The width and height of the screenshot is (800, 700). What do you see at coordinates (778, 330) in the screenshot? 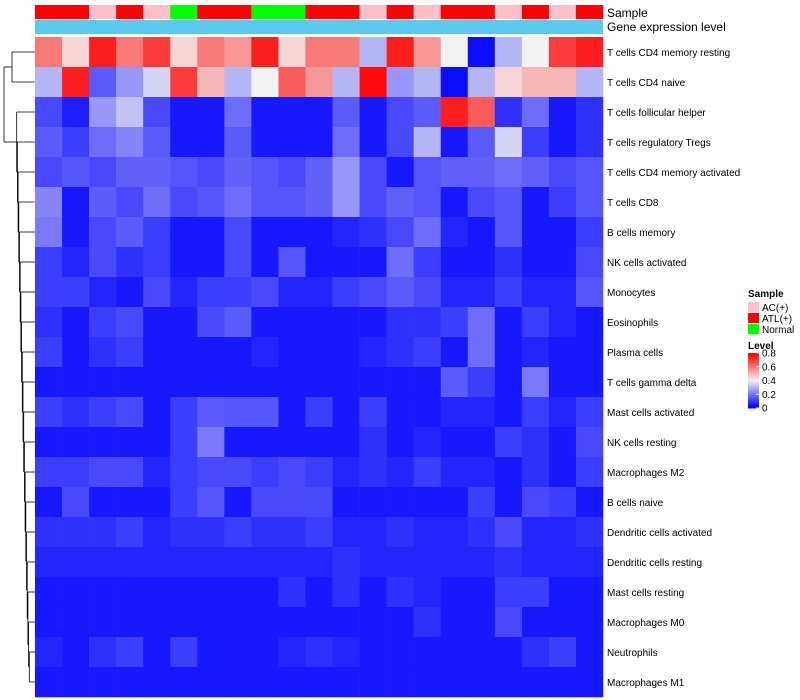
I see `legend-label-normal: Normal` at bounding box center [778, 330].